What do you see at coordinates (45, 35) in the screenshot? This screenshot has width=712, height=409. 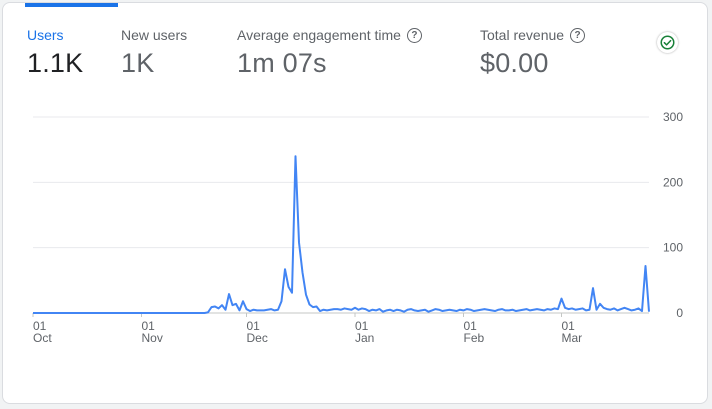 I see `metric-label-users: Users` at bounding box center [45, 35].